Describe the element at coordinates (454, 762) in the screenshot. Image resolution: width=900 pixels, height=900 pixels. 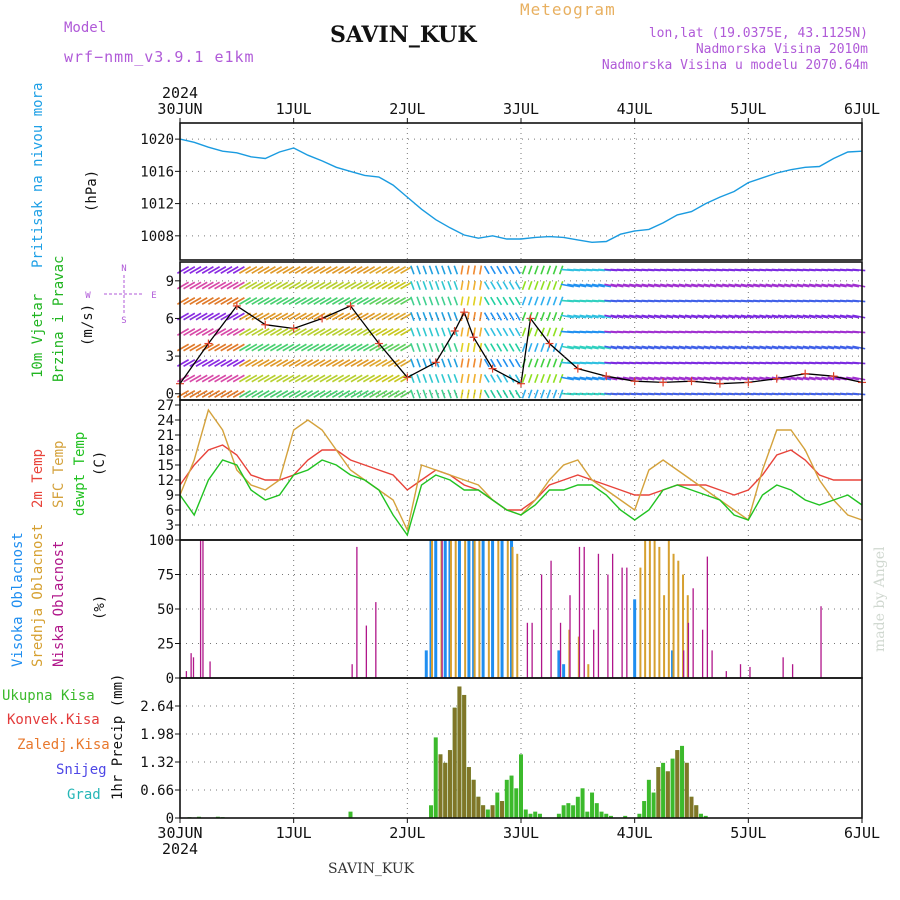
I see `precip-conv-bar` at that location.